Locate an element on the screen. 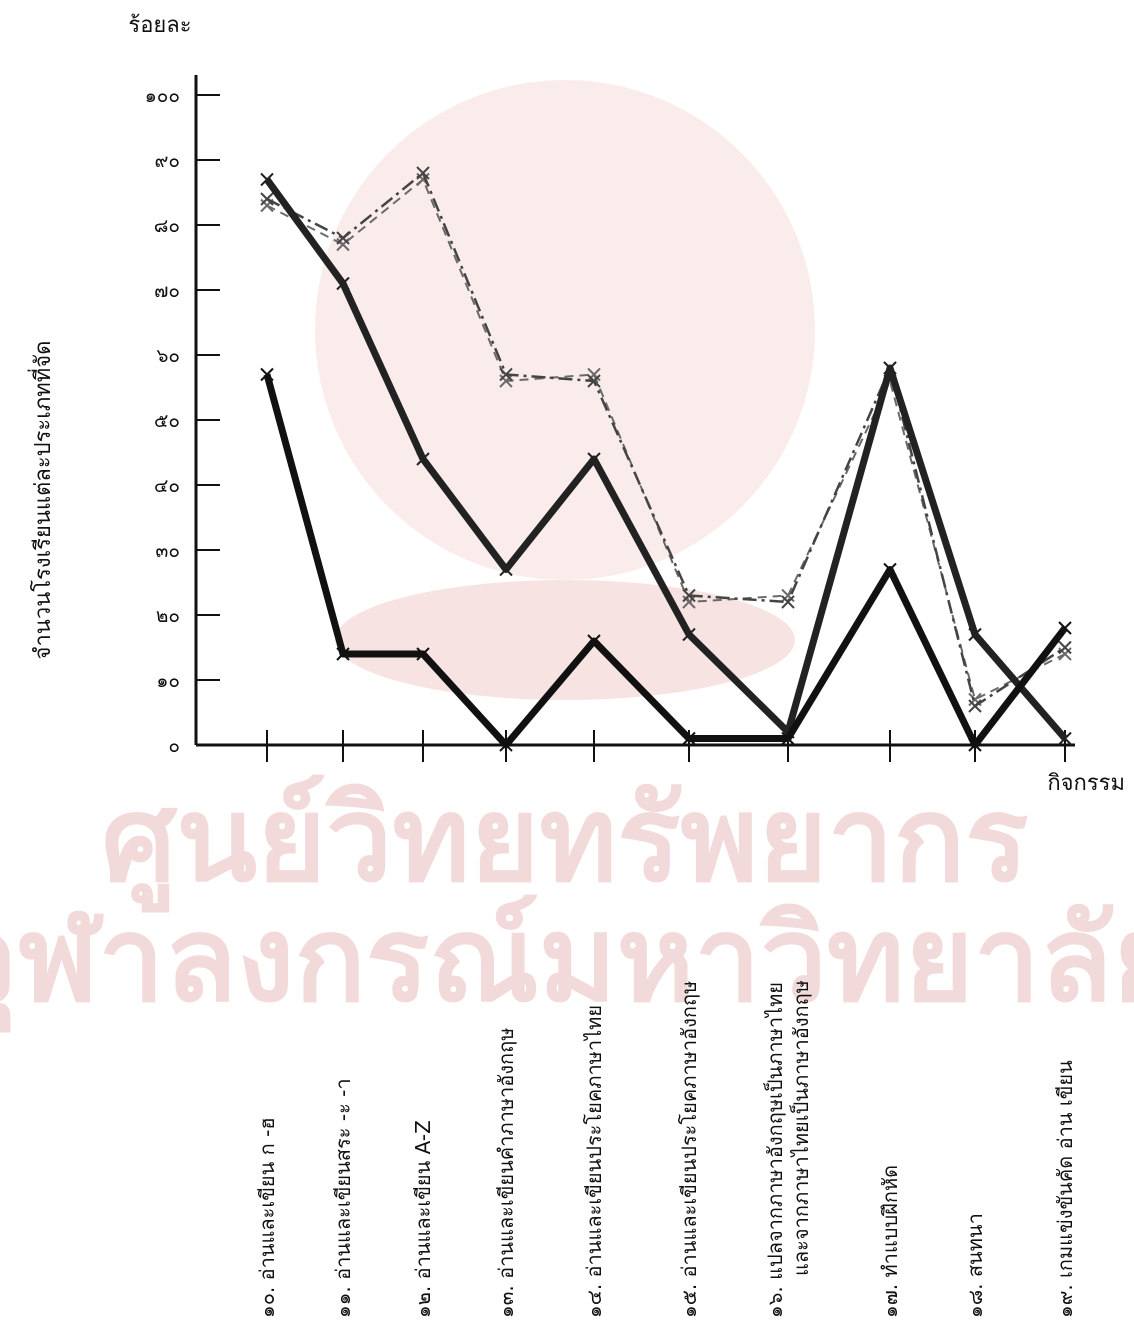 This screenshot has height=1331, width=1134. category-label-text: ๑๓. อ่านและเขียนคำภาษาอังกฤษ is located at coordinates (506, 1173).